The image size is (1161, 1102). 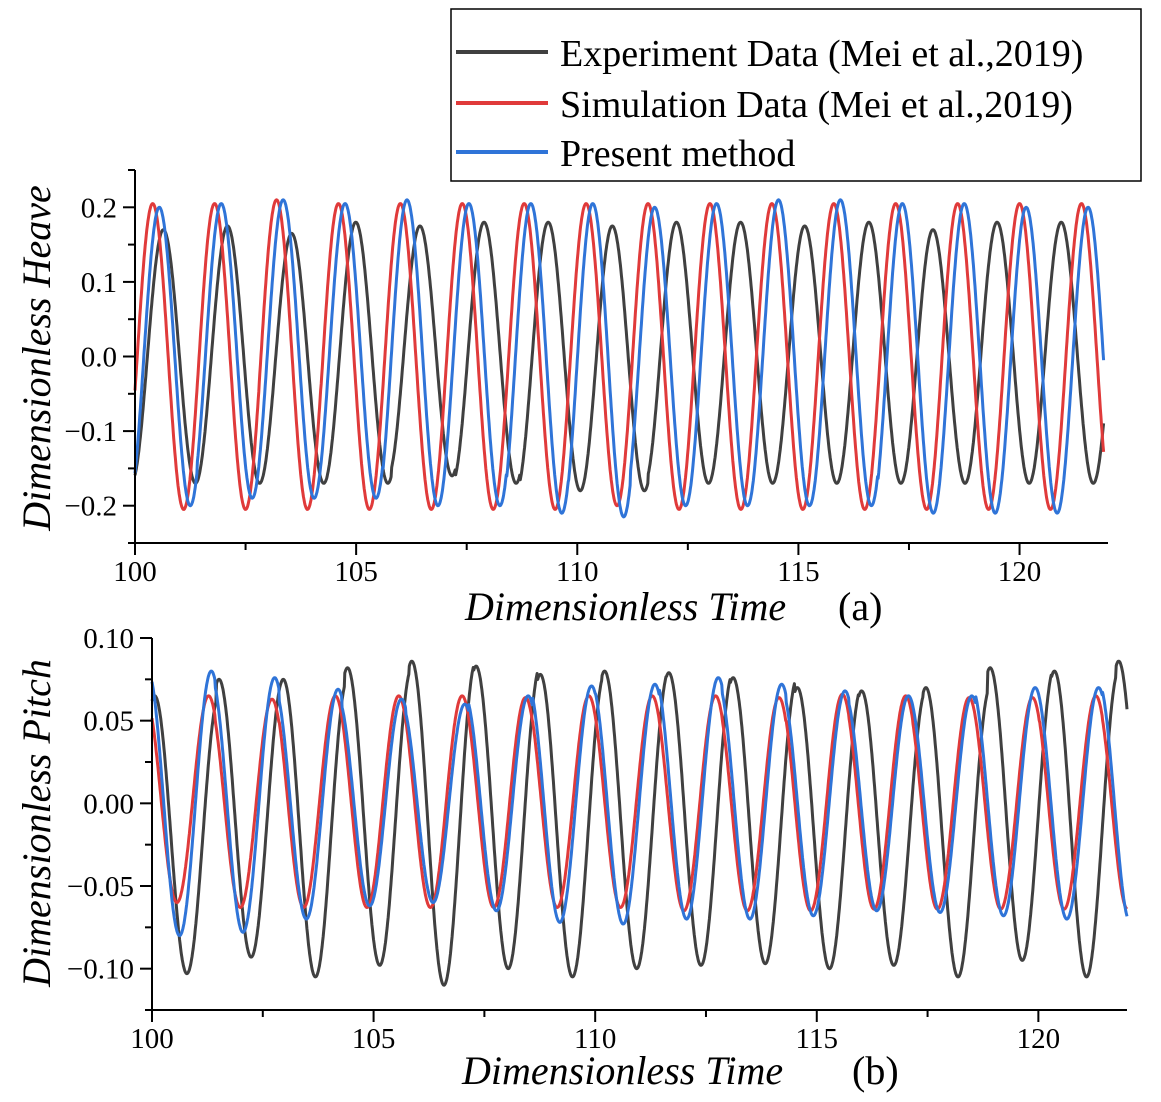 I want to click on heave-y-tick-label: −0.1, so click(x=90, y=432).